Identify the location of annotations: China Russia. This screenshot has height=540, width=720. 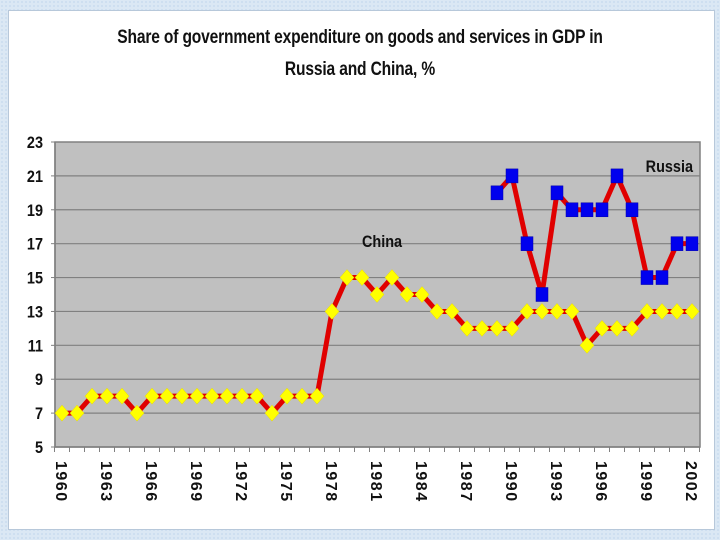
(527, 204).